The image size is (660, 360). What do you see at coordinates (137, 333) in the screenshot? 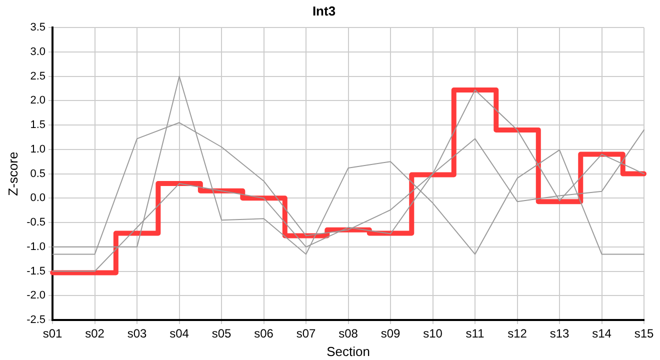
I see `x-tick-label: s03` at bounding box center [137, 333].